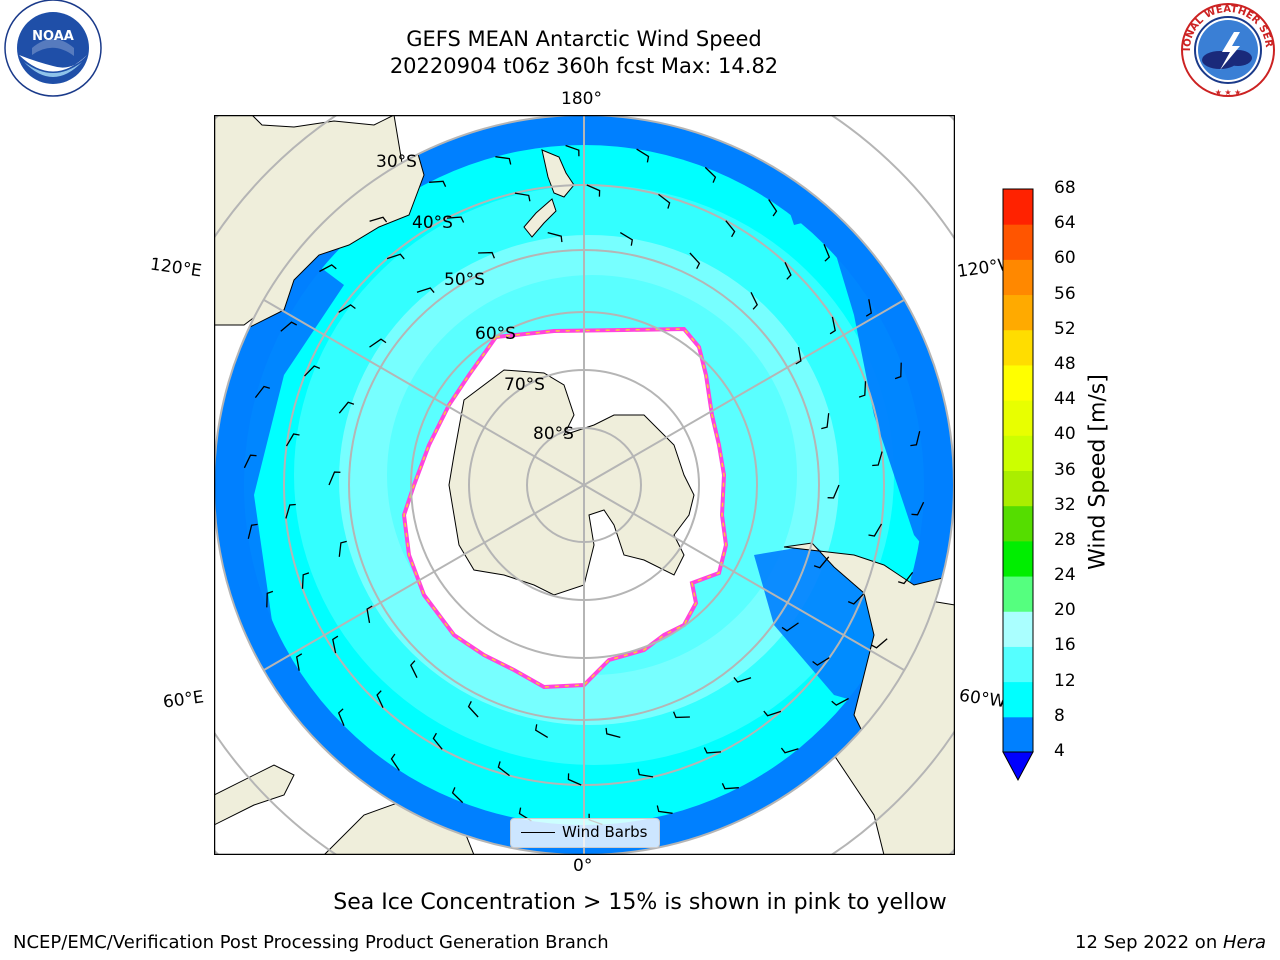 This screenshot has height=960, width=1280. What do you see at coordinates (1065, 645) in the screenshot?
I see `colorbar-tick-label: 16` at bounding box center [1065, 645].